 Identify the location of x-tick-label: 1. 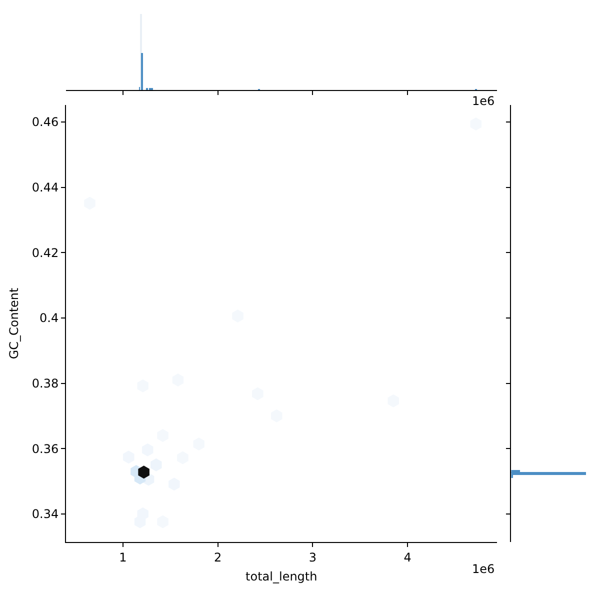
(123, 557).